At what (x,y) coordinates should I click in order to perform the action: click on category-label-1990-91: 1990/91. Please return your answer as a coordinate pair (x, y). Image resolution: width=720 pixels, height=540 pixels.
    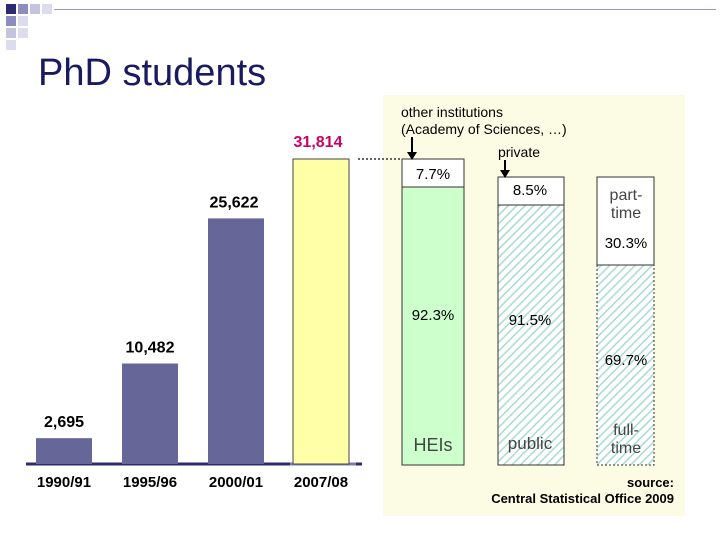
    Looking at the image, I should click on (64, 482).